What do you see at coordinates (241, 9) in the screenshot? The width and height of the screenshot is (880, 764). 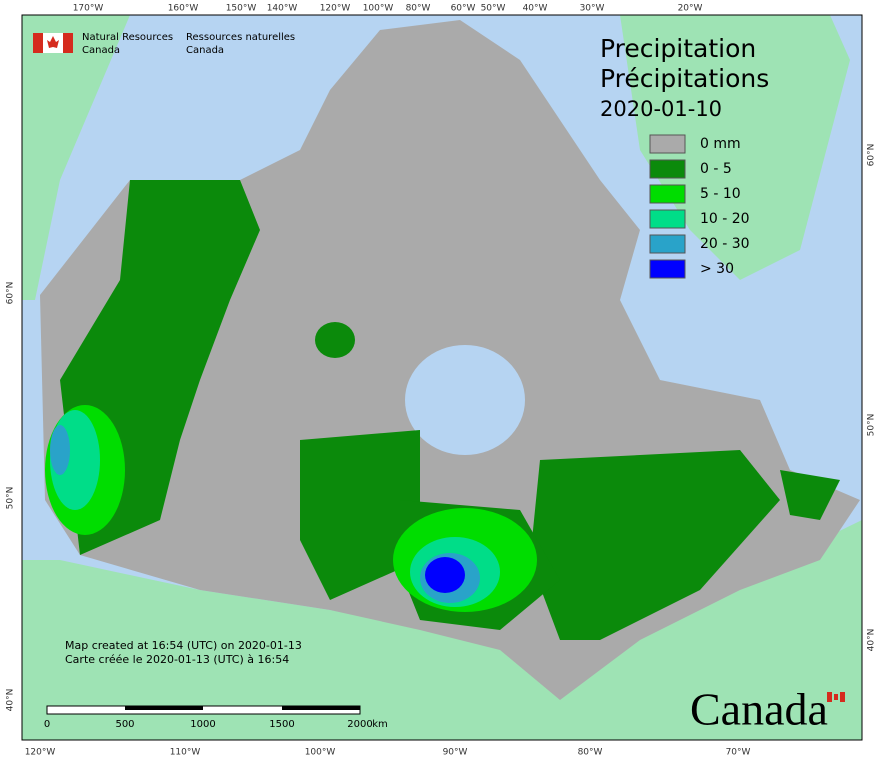 I see `graticule-label: 150°W` at bounding box center [241, 9].